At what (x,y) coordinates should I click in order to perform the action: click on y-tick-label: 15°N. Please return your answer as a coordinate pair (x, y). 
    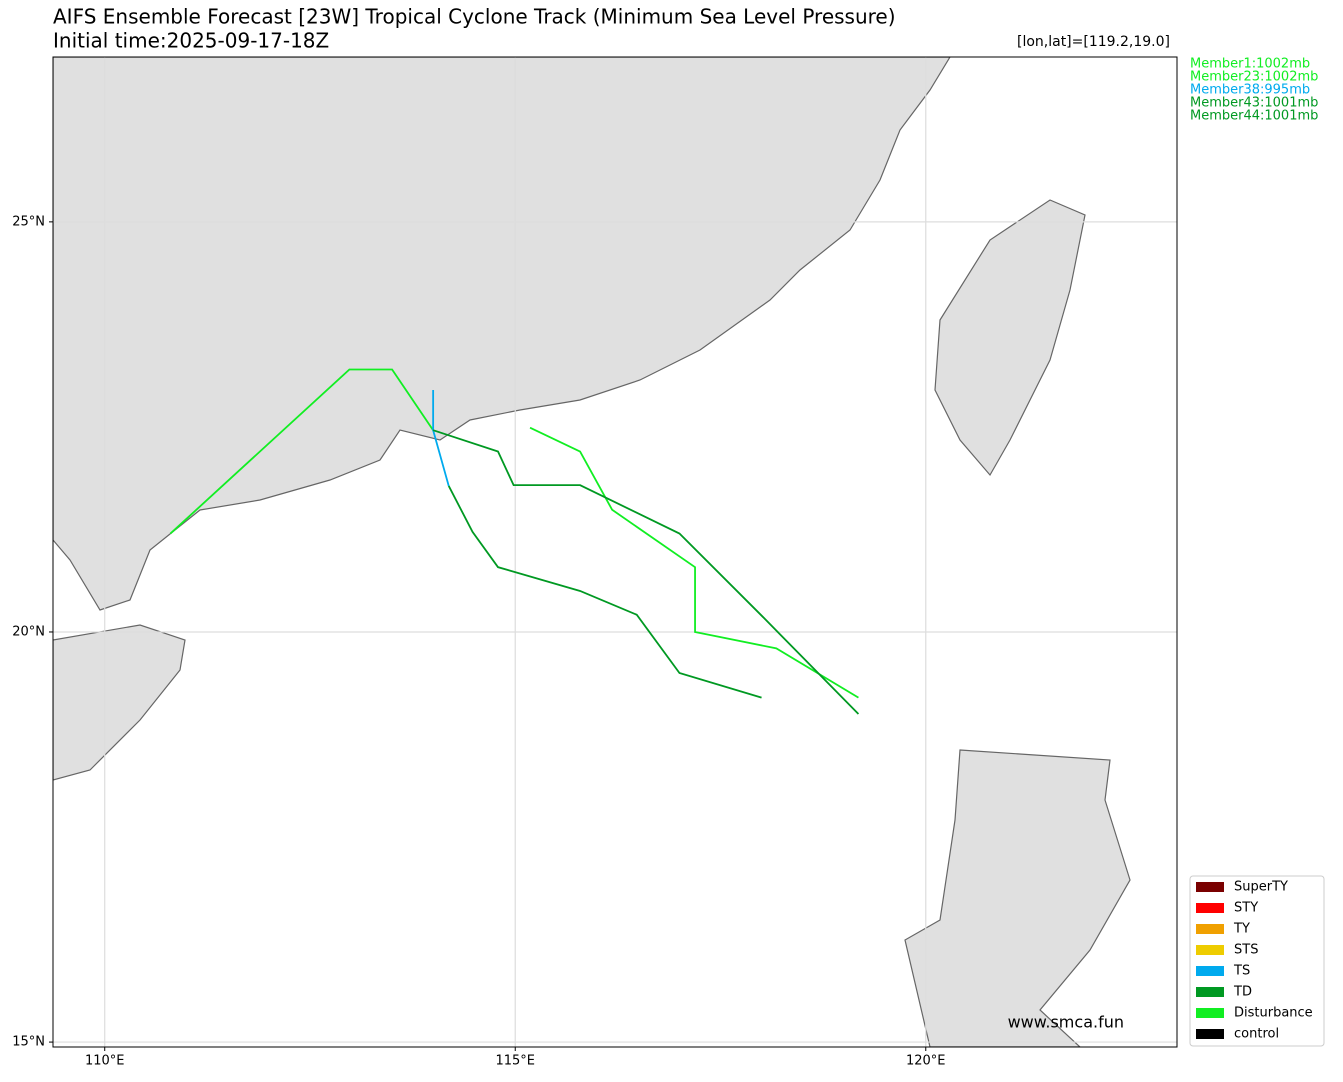
    Looking at the image, I should click on (28, 1042).